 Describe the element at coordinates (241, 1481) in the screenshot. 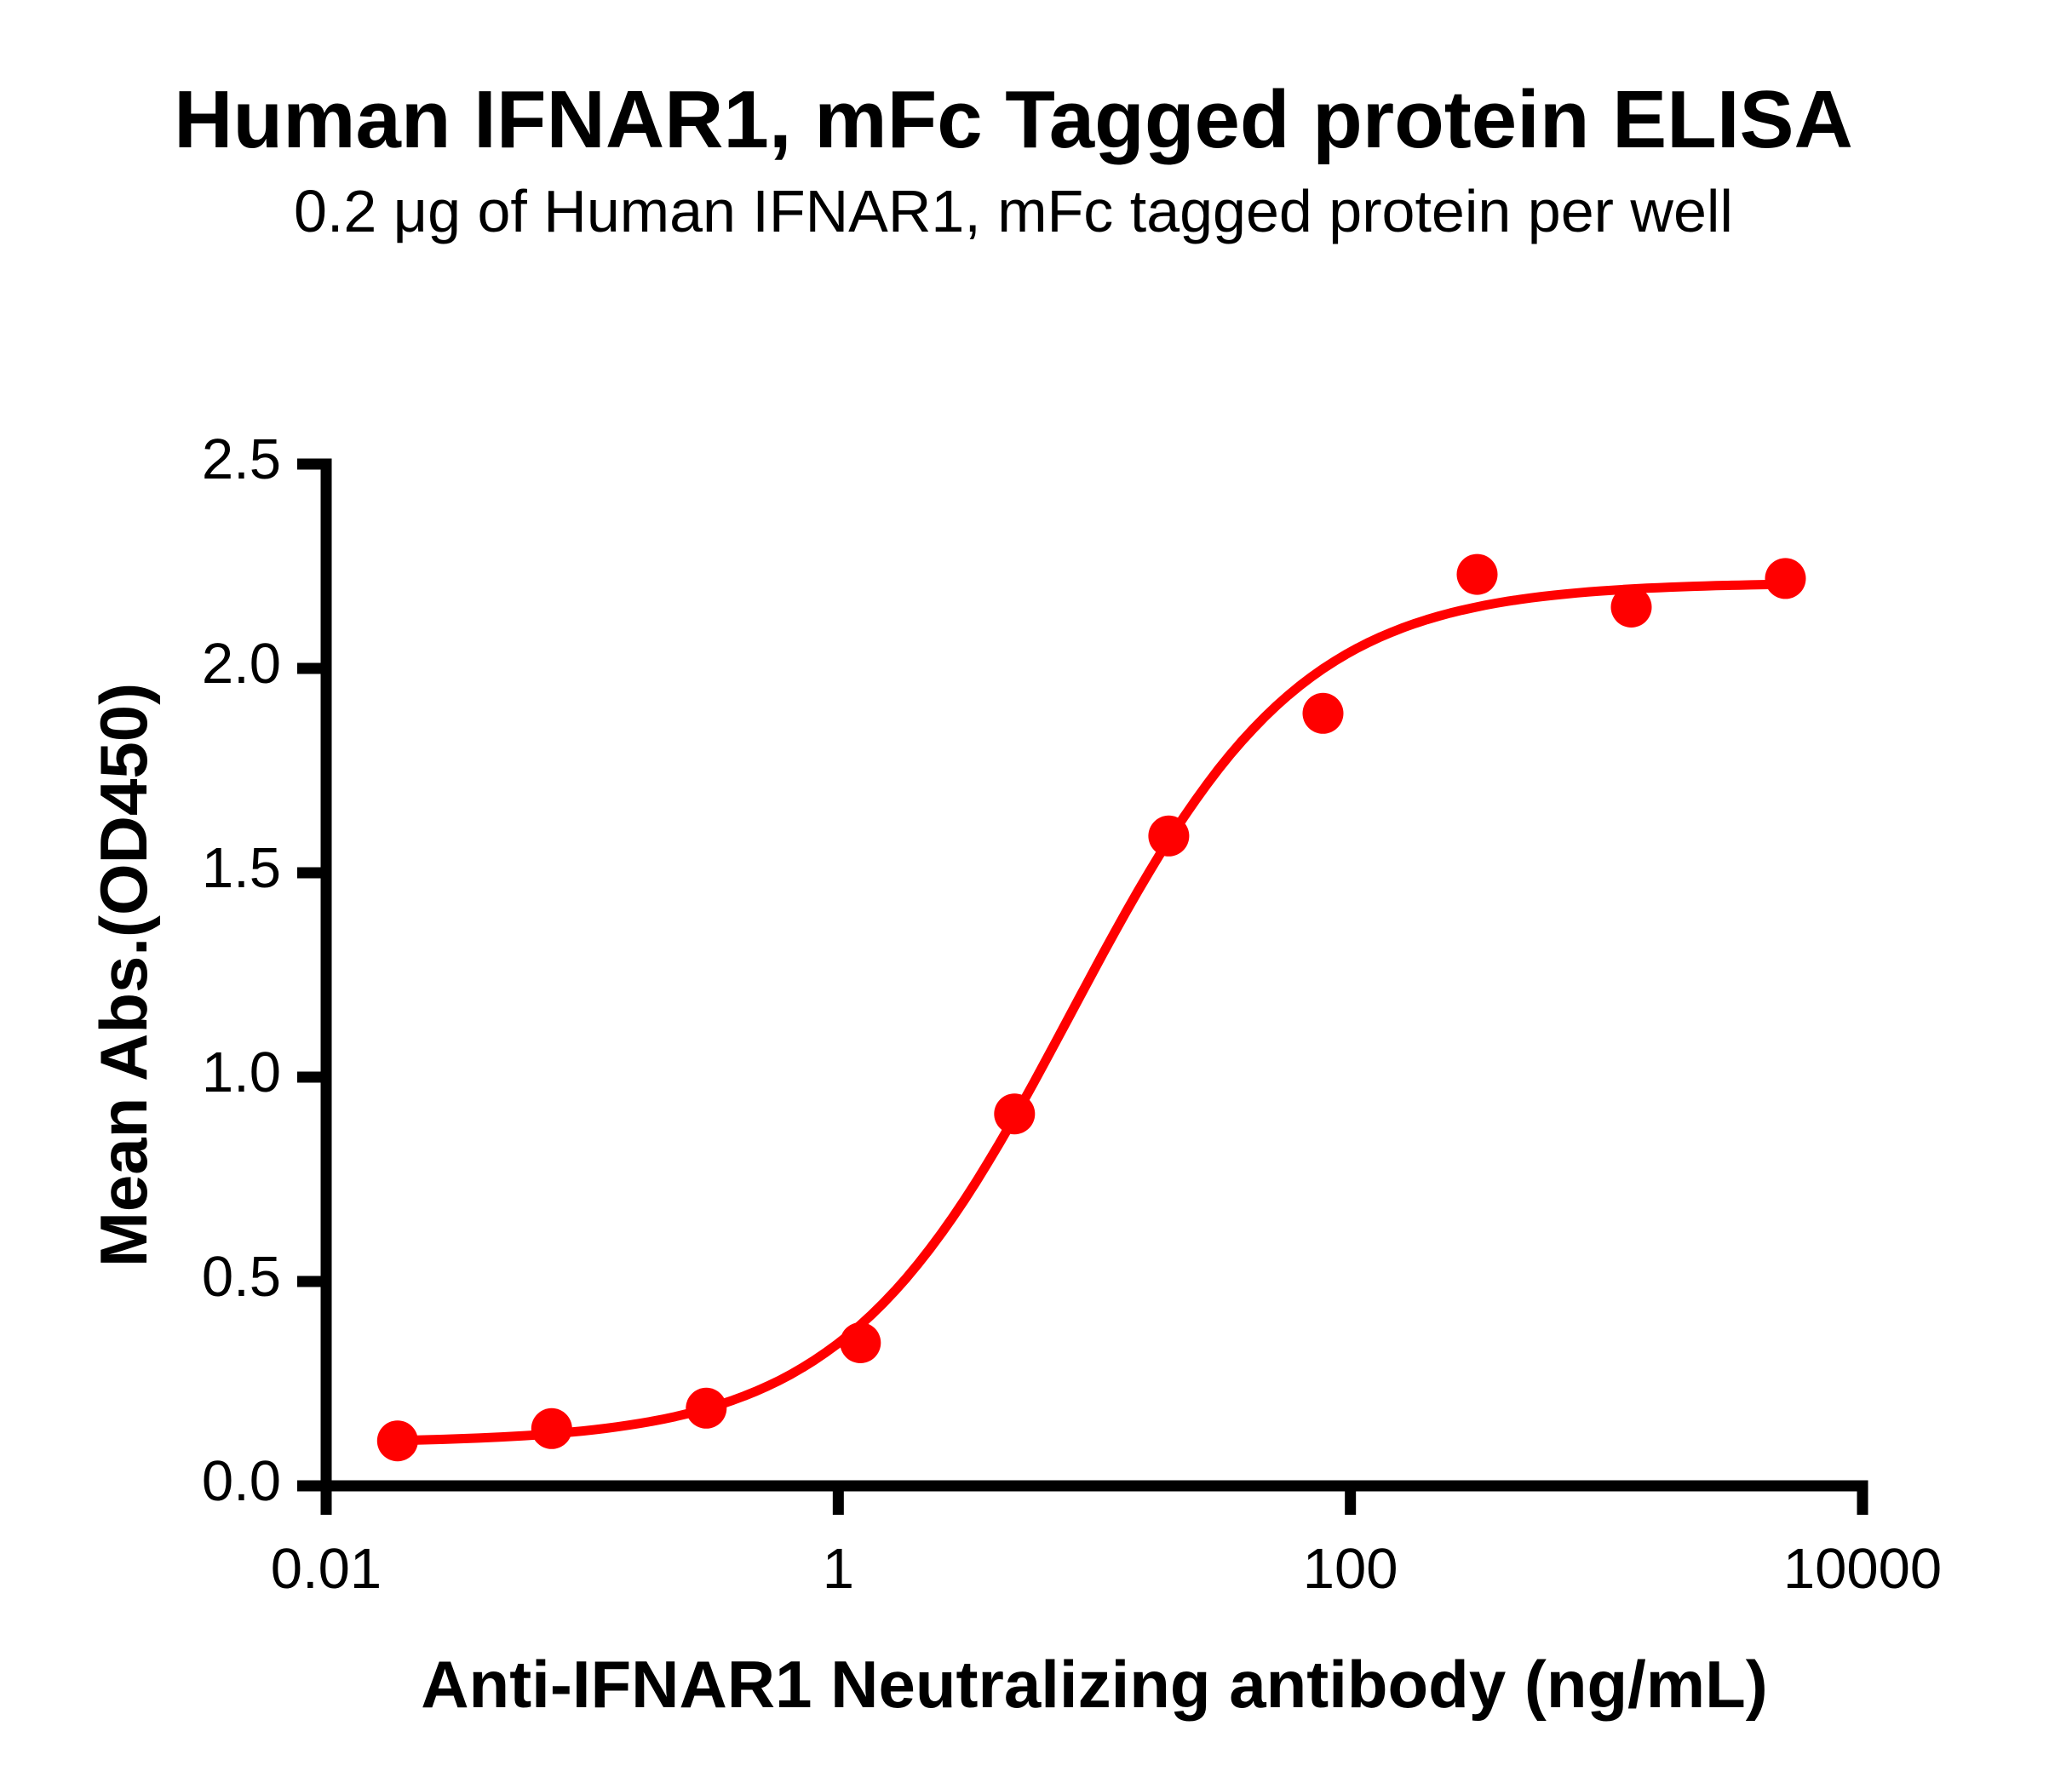

I see `y-tick-label: 0.0` at that location.